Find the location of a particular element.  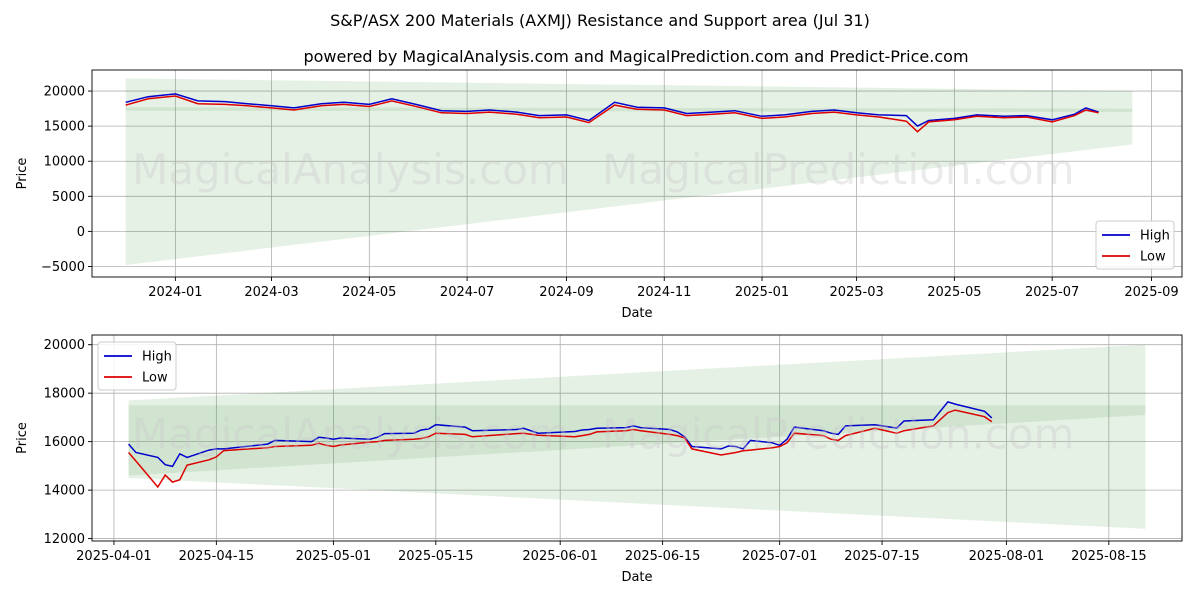

x-tick-label: 2025-04-01 is located at coordinates (114, 556).